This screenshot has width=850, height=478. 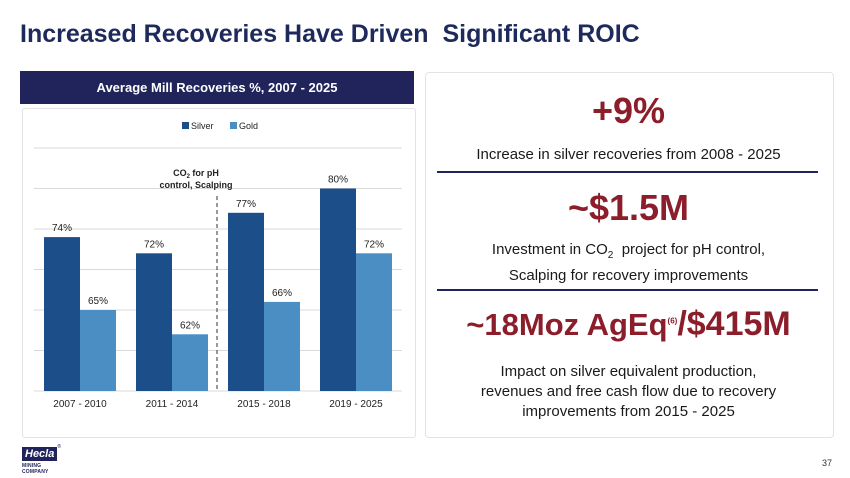 I want to click on desc-text: Scalping for recovery improvements, so click(x=628, y=275).